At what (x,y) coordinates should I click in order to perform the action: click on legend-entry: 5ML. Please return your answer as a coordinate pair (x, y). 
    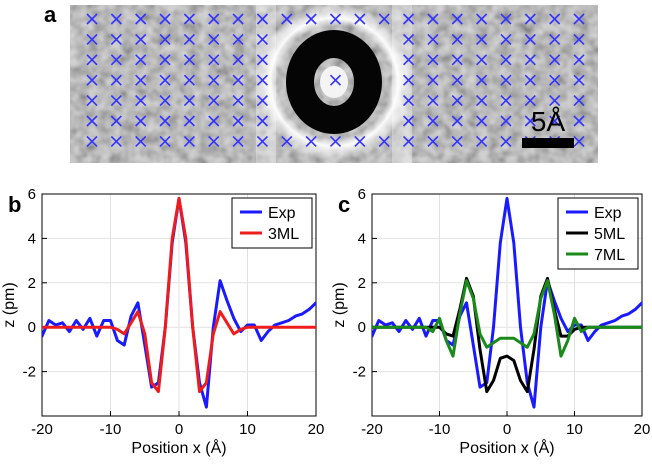
    Looking at the image, I should click on (609, 234).